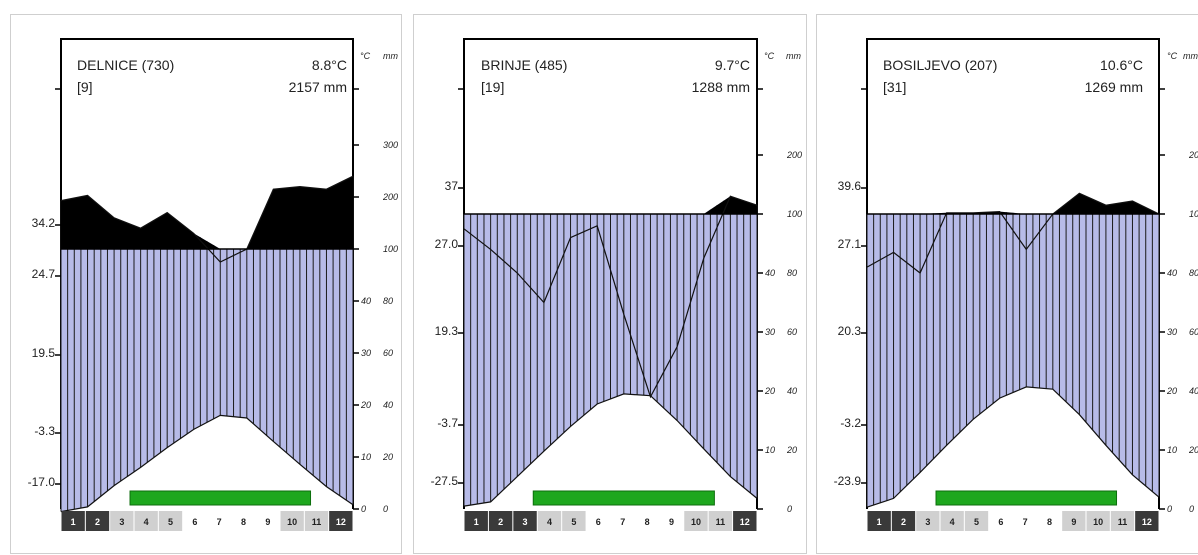  What do you see at coordinates (1193, 214) in the screenshot?
I see `precip-tick-label: 100` at bounding box center [1193, 214].